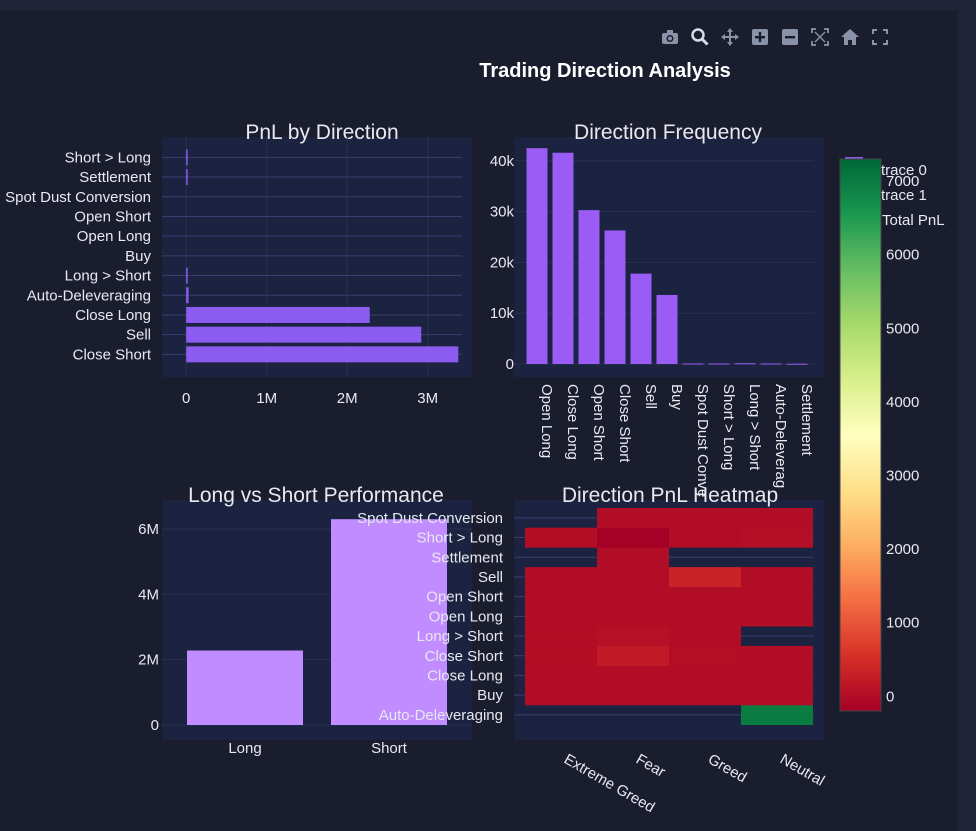  Describe the element at coordinates (850, 37) in the screenshot. I see `home-icon` at that location.